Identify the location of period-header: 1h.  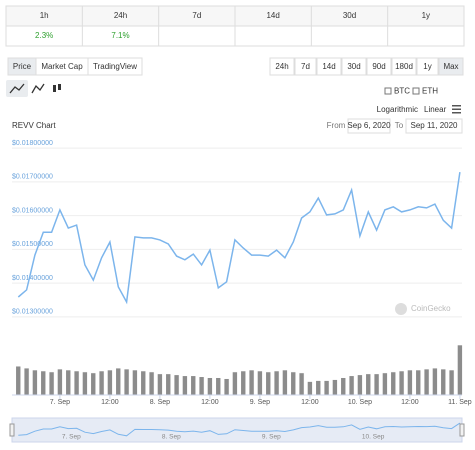
(44, 15).